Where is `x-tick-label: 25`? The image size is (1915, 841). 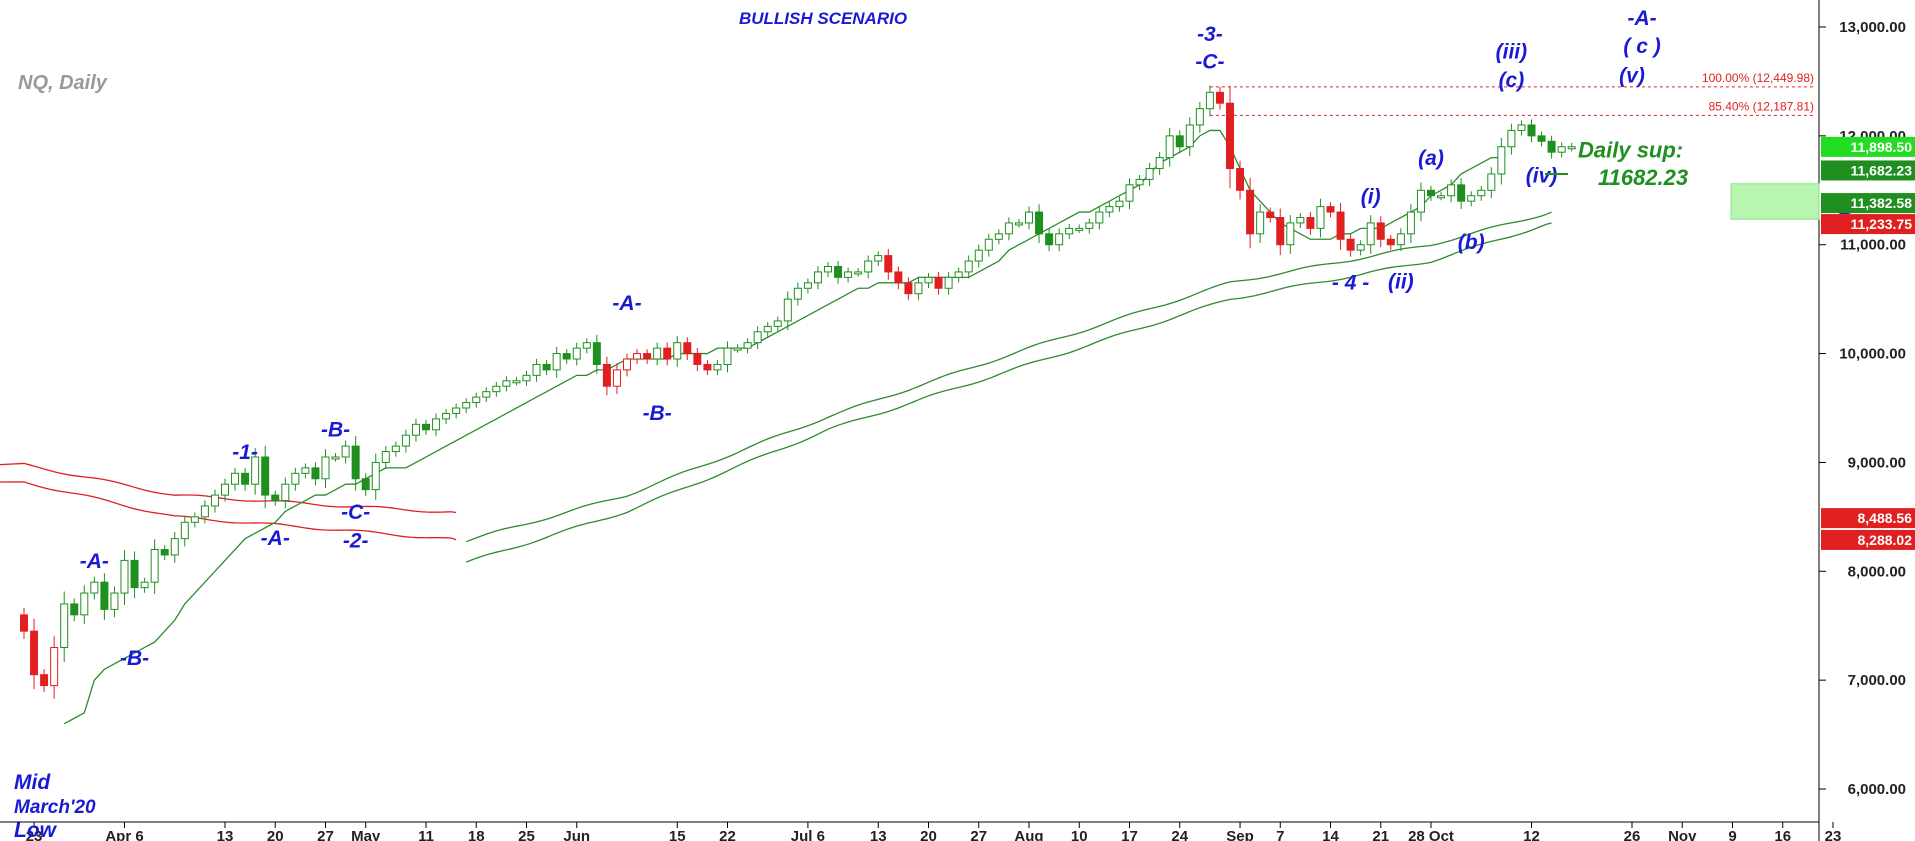
x-tick-label: 25 is located at coordinates (526, 834).